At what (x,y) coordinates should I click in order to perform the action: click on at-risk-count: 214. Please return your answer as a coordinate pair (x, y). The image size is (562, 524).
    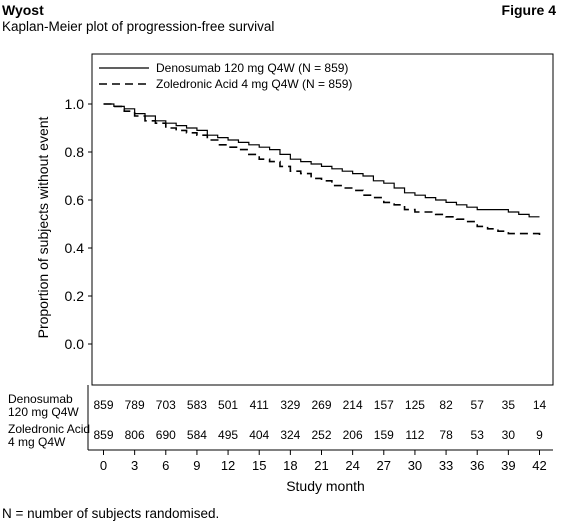
    Looking at the image, I should click on (353, 405).